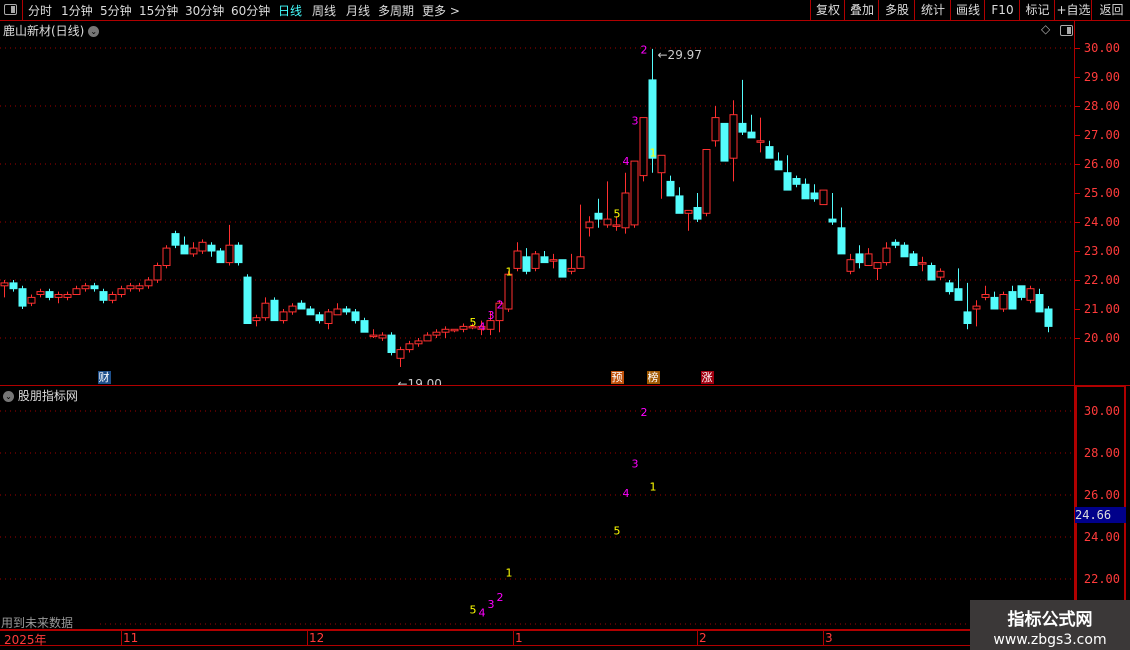 The image size is (1130, 650). I want to click on indicator-tick: 26.00, so click(1101, 495).